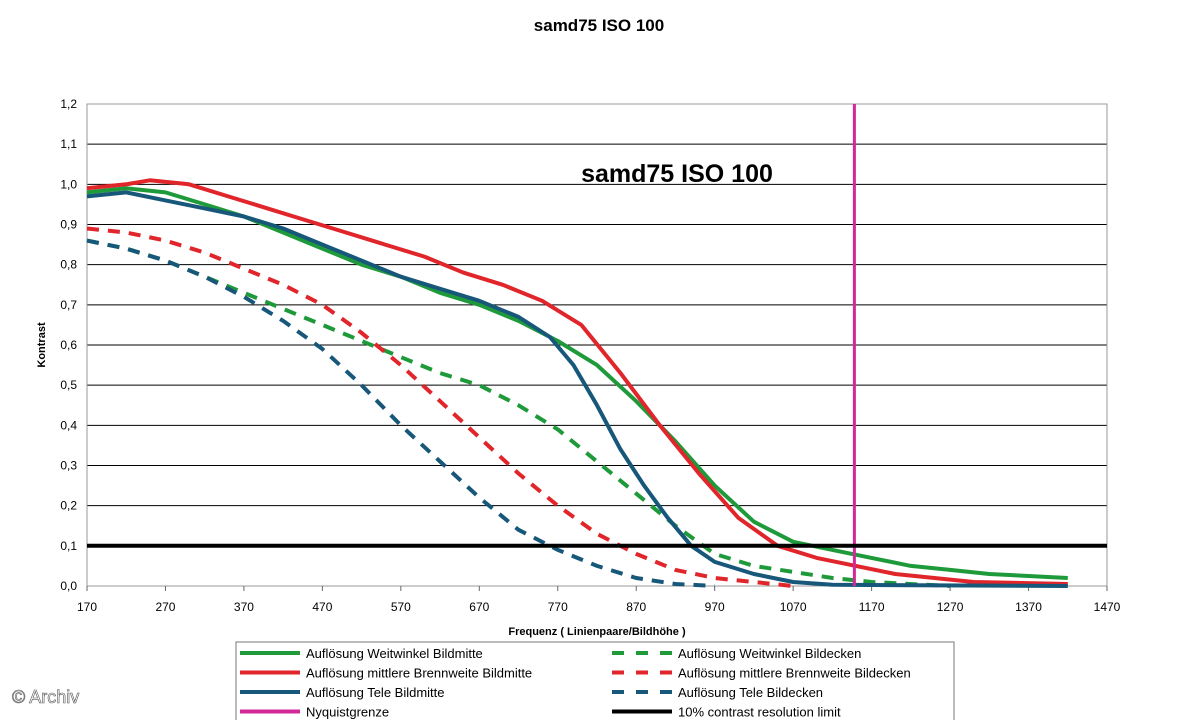 The width and height of the screenshot is (1199, 720). Describe the element at coordinates (597, 632) in the screenshot. I see `x-axis-title: Frequenz ( Linienpaare/Bildhöhe )` at that location.